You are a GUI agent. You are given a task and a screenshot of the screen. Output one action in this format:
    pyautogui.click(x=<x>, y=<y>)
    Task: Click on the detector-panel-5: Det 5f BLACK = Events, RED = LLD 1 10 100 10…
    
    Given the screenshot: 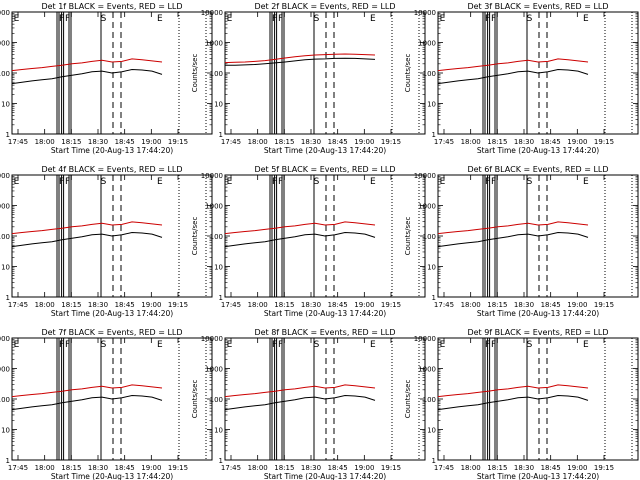 What is the action you would take?
    pyautogui.click(x=308, y=241)
    